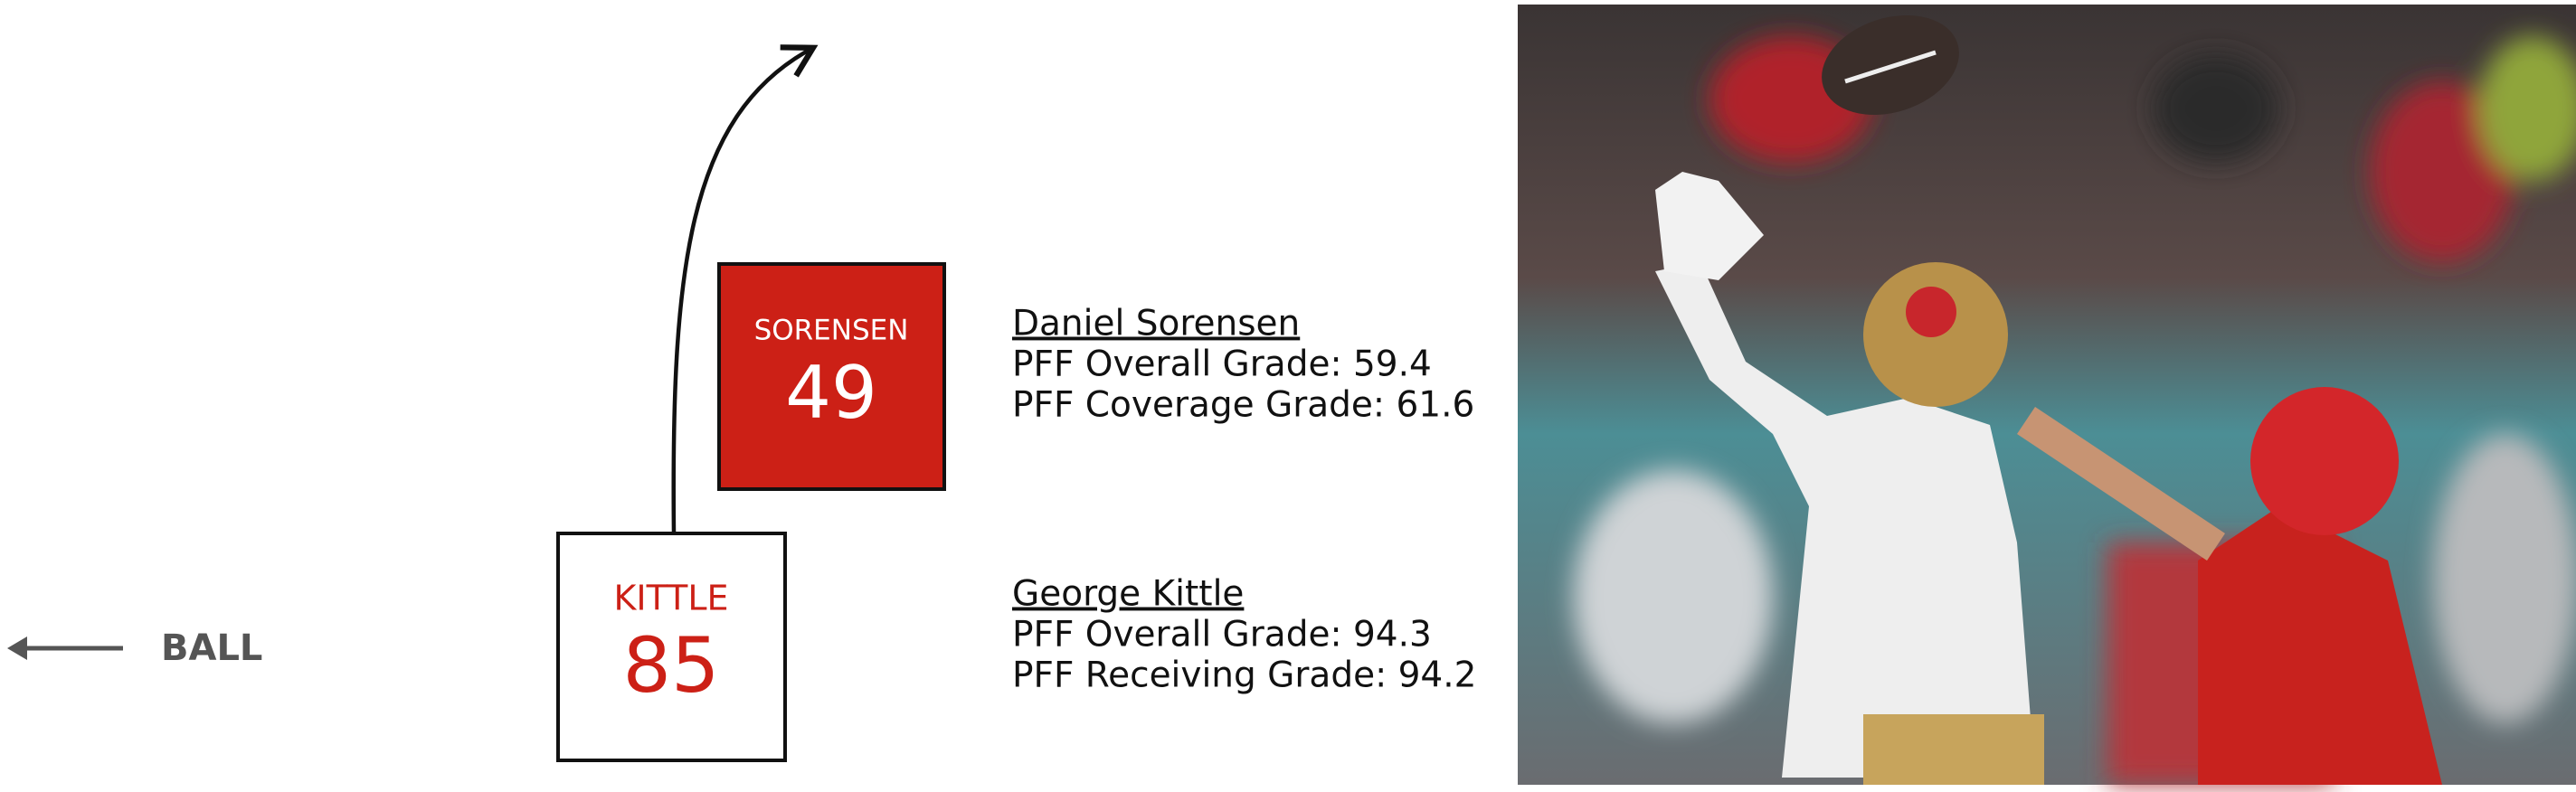 Image resolution: width=2576 pixels, height=792 pixels. I want to click on route-arrow, so click(745, 289).